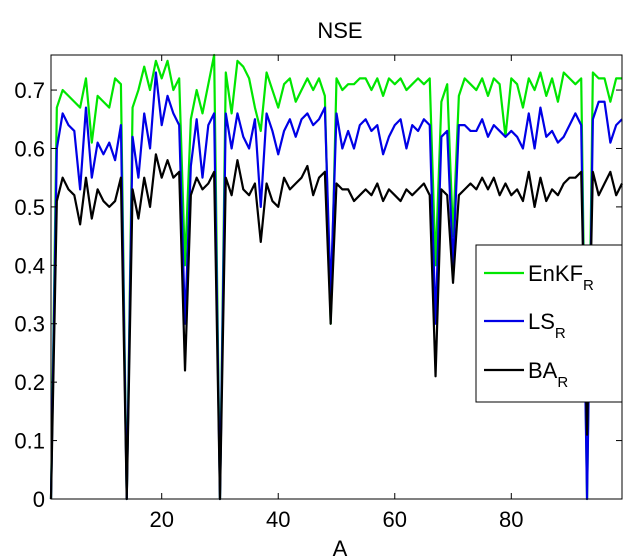 The width and height of the screenshot is (624, 557). I want to click on legend: EnKFR LSR BAR, so click(549, 323).